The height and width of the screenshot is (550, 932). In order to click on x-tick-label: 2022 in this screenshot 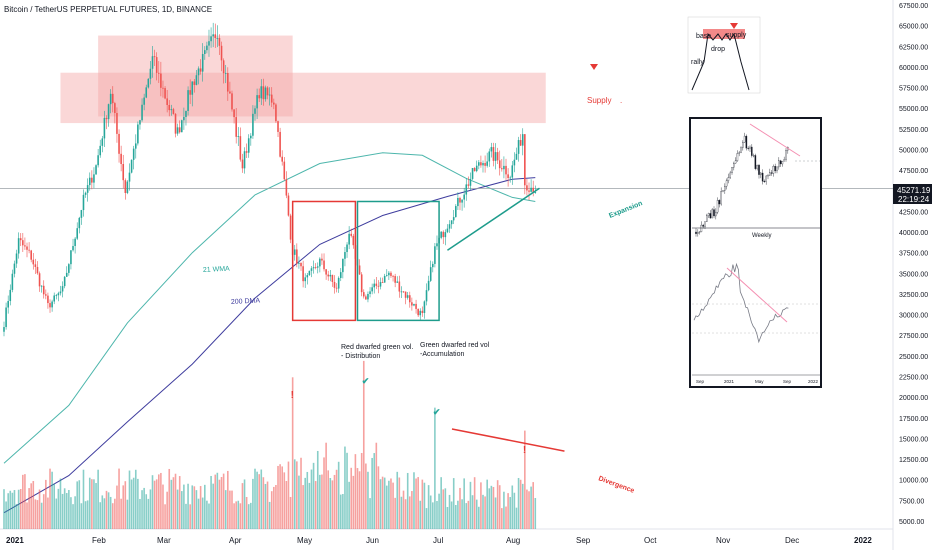, I will do `click(863, 540)`.